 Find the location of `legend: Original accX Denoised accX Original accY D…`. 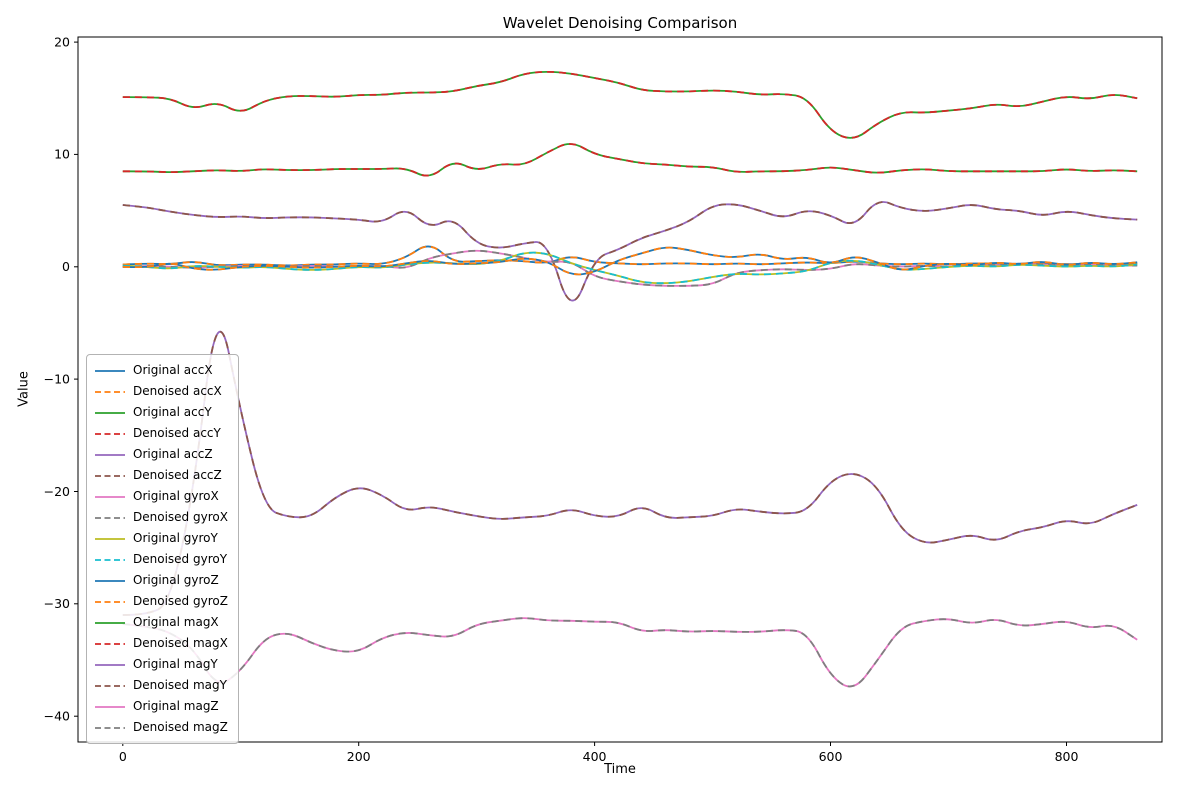

legend: Original accX Denoised accX Original accY D… is located at coordinates (162, 549).